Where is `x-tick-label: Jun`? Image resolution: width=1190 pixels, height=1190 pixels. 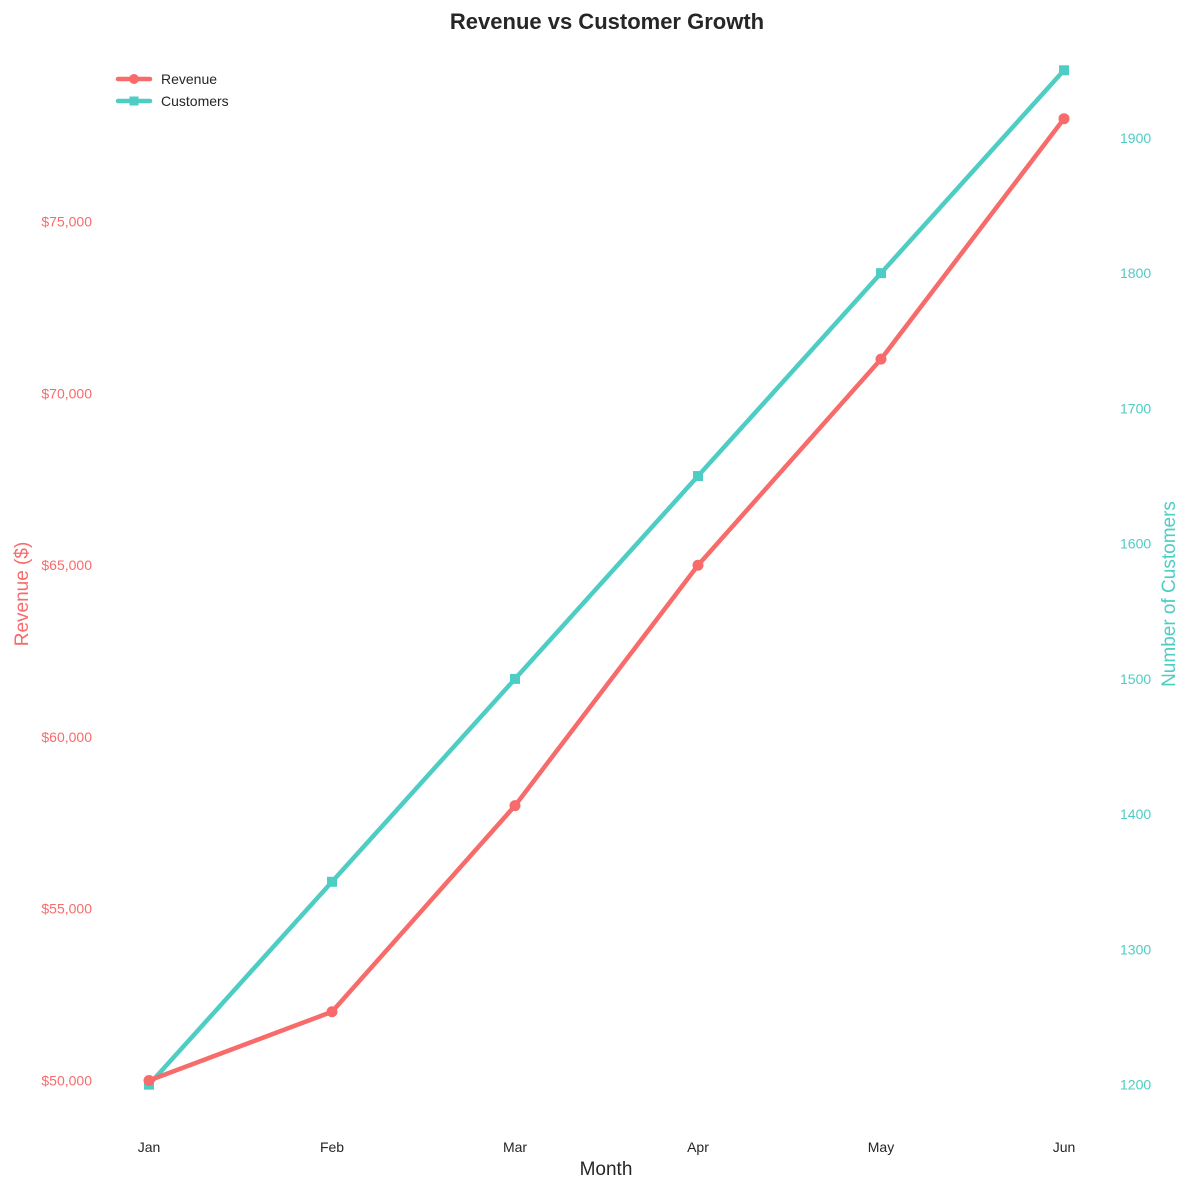 x-tick-label: Jun is located at coordinates (1064, 1147).